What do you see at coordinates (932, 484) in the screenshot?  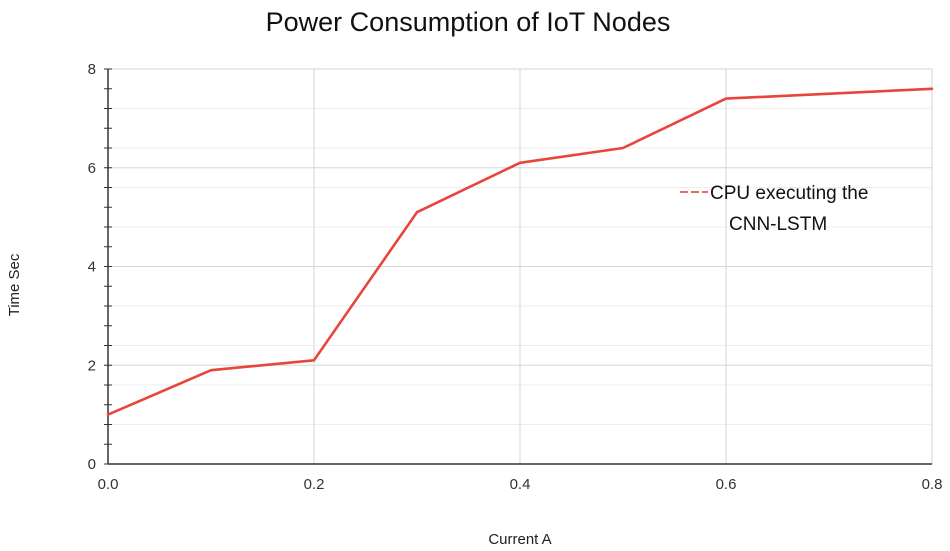 I see `x-tick-label: 0.8` at bounding box center [932, 484].